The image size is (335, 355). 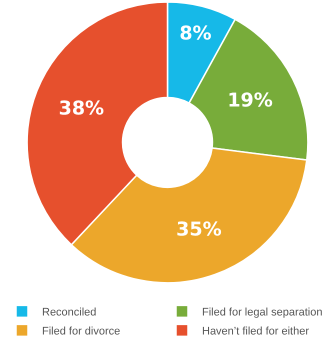 I want to click on legend-label: Filed for divorce, so click(x=81, y=332).